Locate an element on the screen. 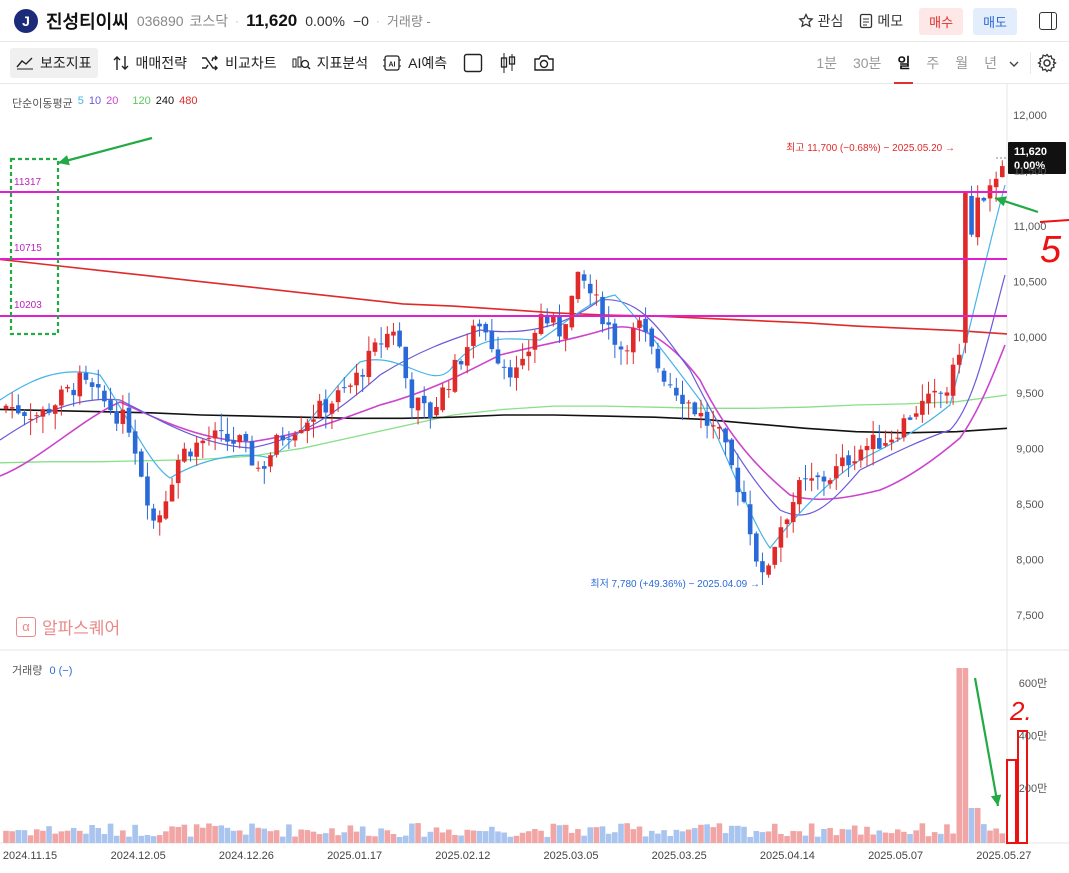 This screenshot has width=1069, height=873. ai-predict-button: AI AI예측 is located at coordinates (414, 63).